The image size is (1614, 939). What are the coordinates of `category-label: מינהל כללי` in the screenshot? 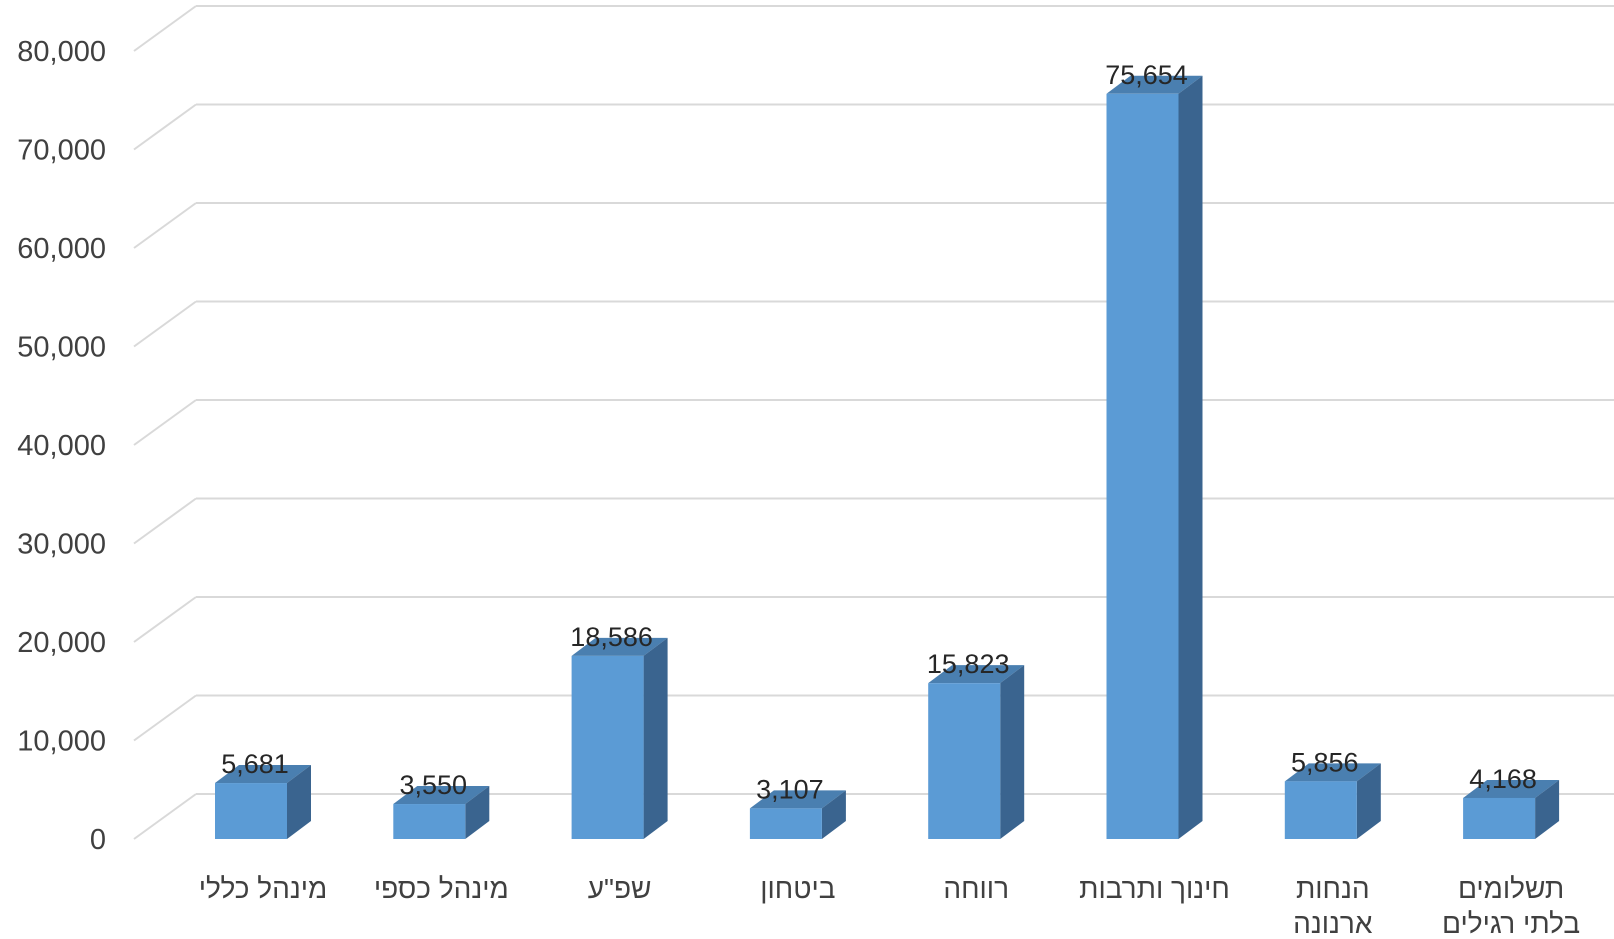 It's located at (263, 888).